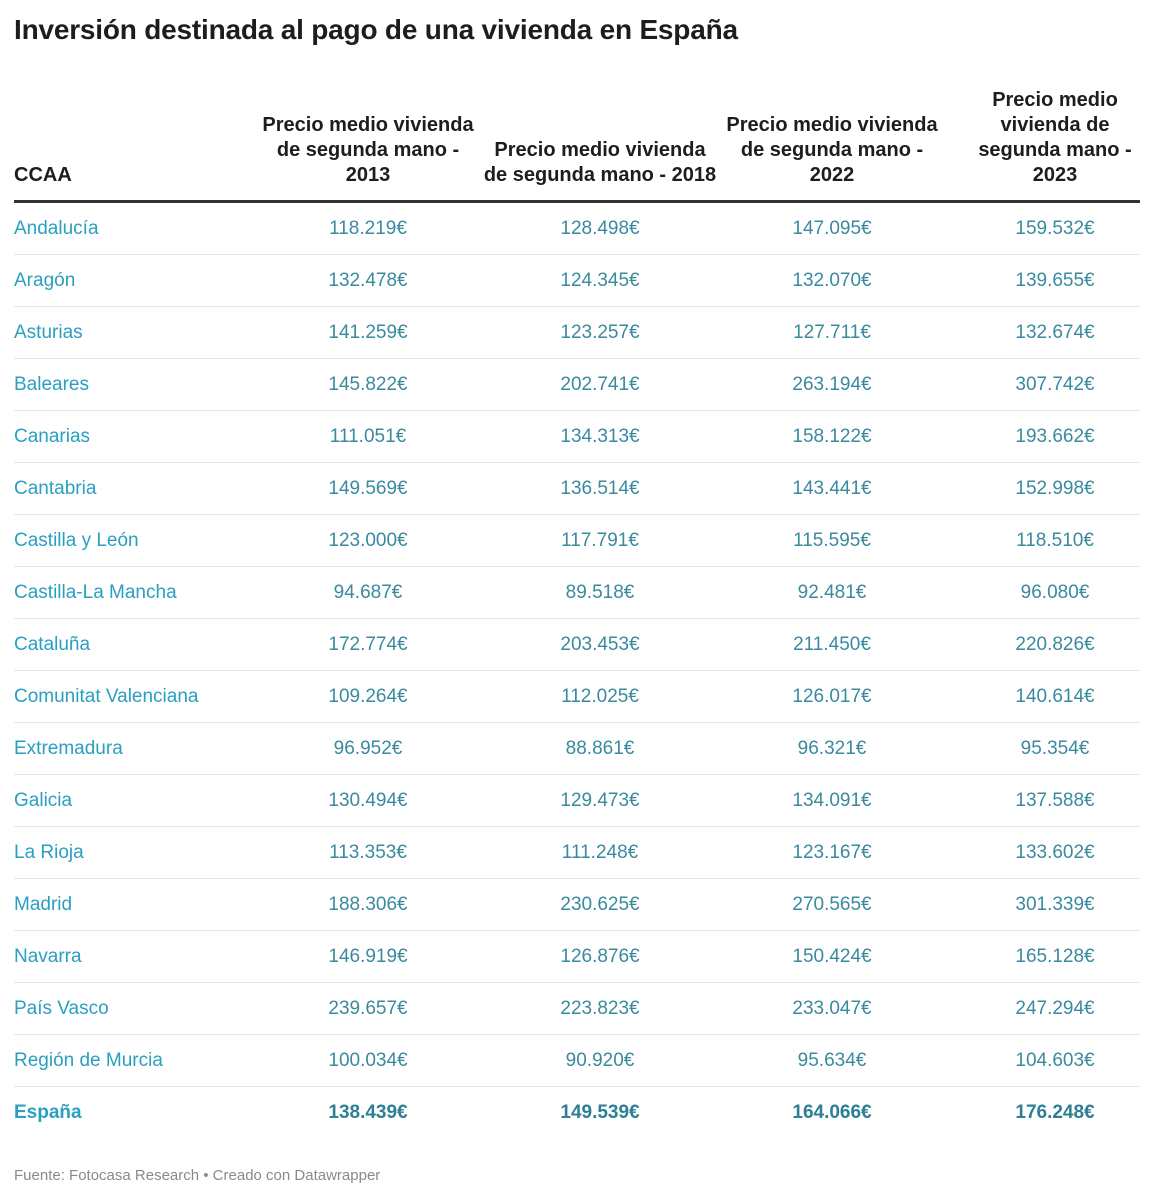  What do you see at coordinates (832, 696) in the screenshot?
I see `price-cell: 126.017€` at bounding box center [832, 696].